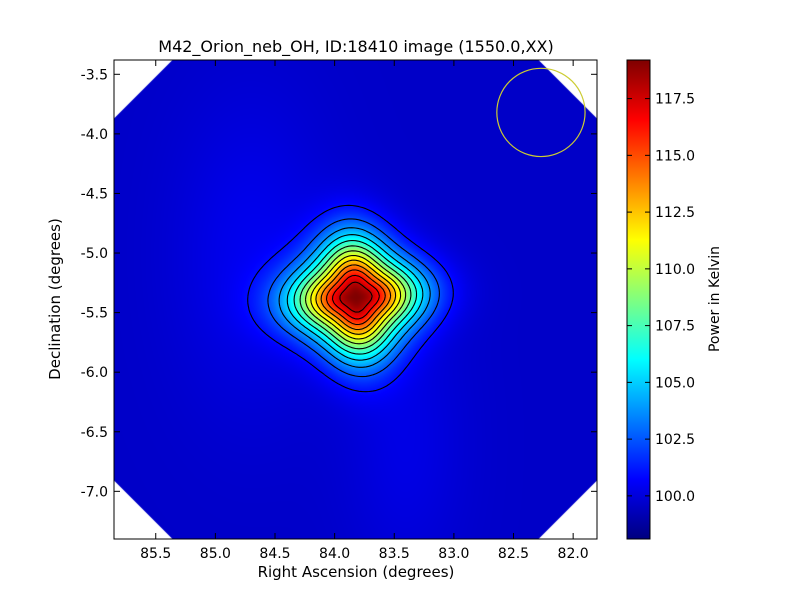 This screenshot has height=604, width=800. Describe the element at coordinates (94, 492) in the screenshot. I see `y-tick-label: -7.0` at that location.